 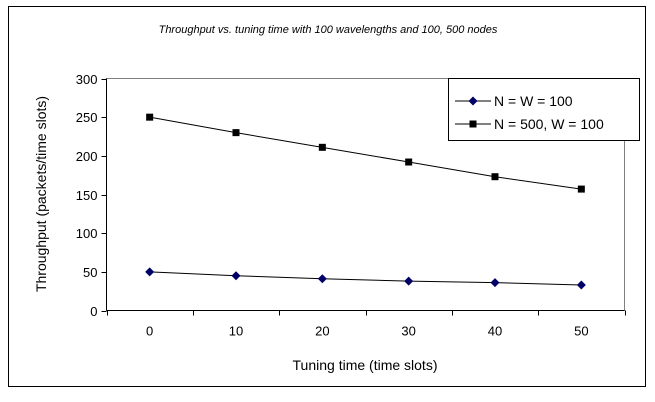 I want to click on y-tick-label: 200, so click(x=87, y=156).